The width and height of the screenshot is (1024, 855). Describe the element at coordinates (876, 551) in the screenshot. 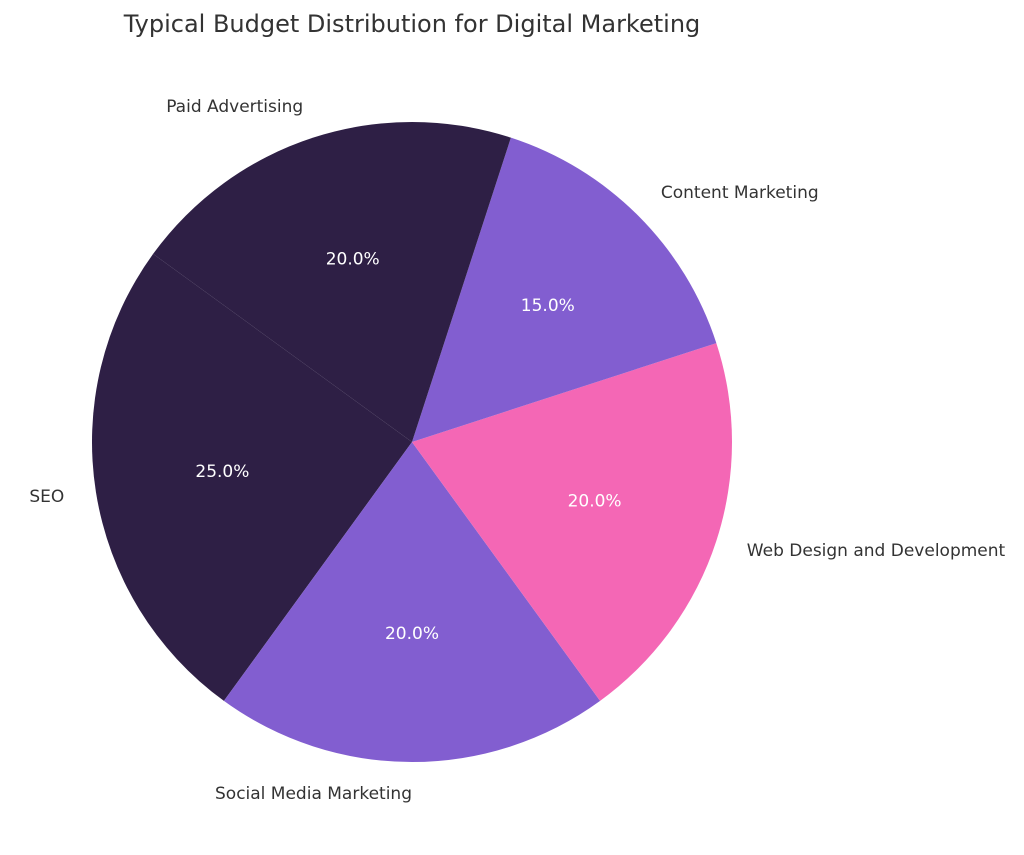

I see `category-label-web-design-and-development: Web Design and Development` at that location.